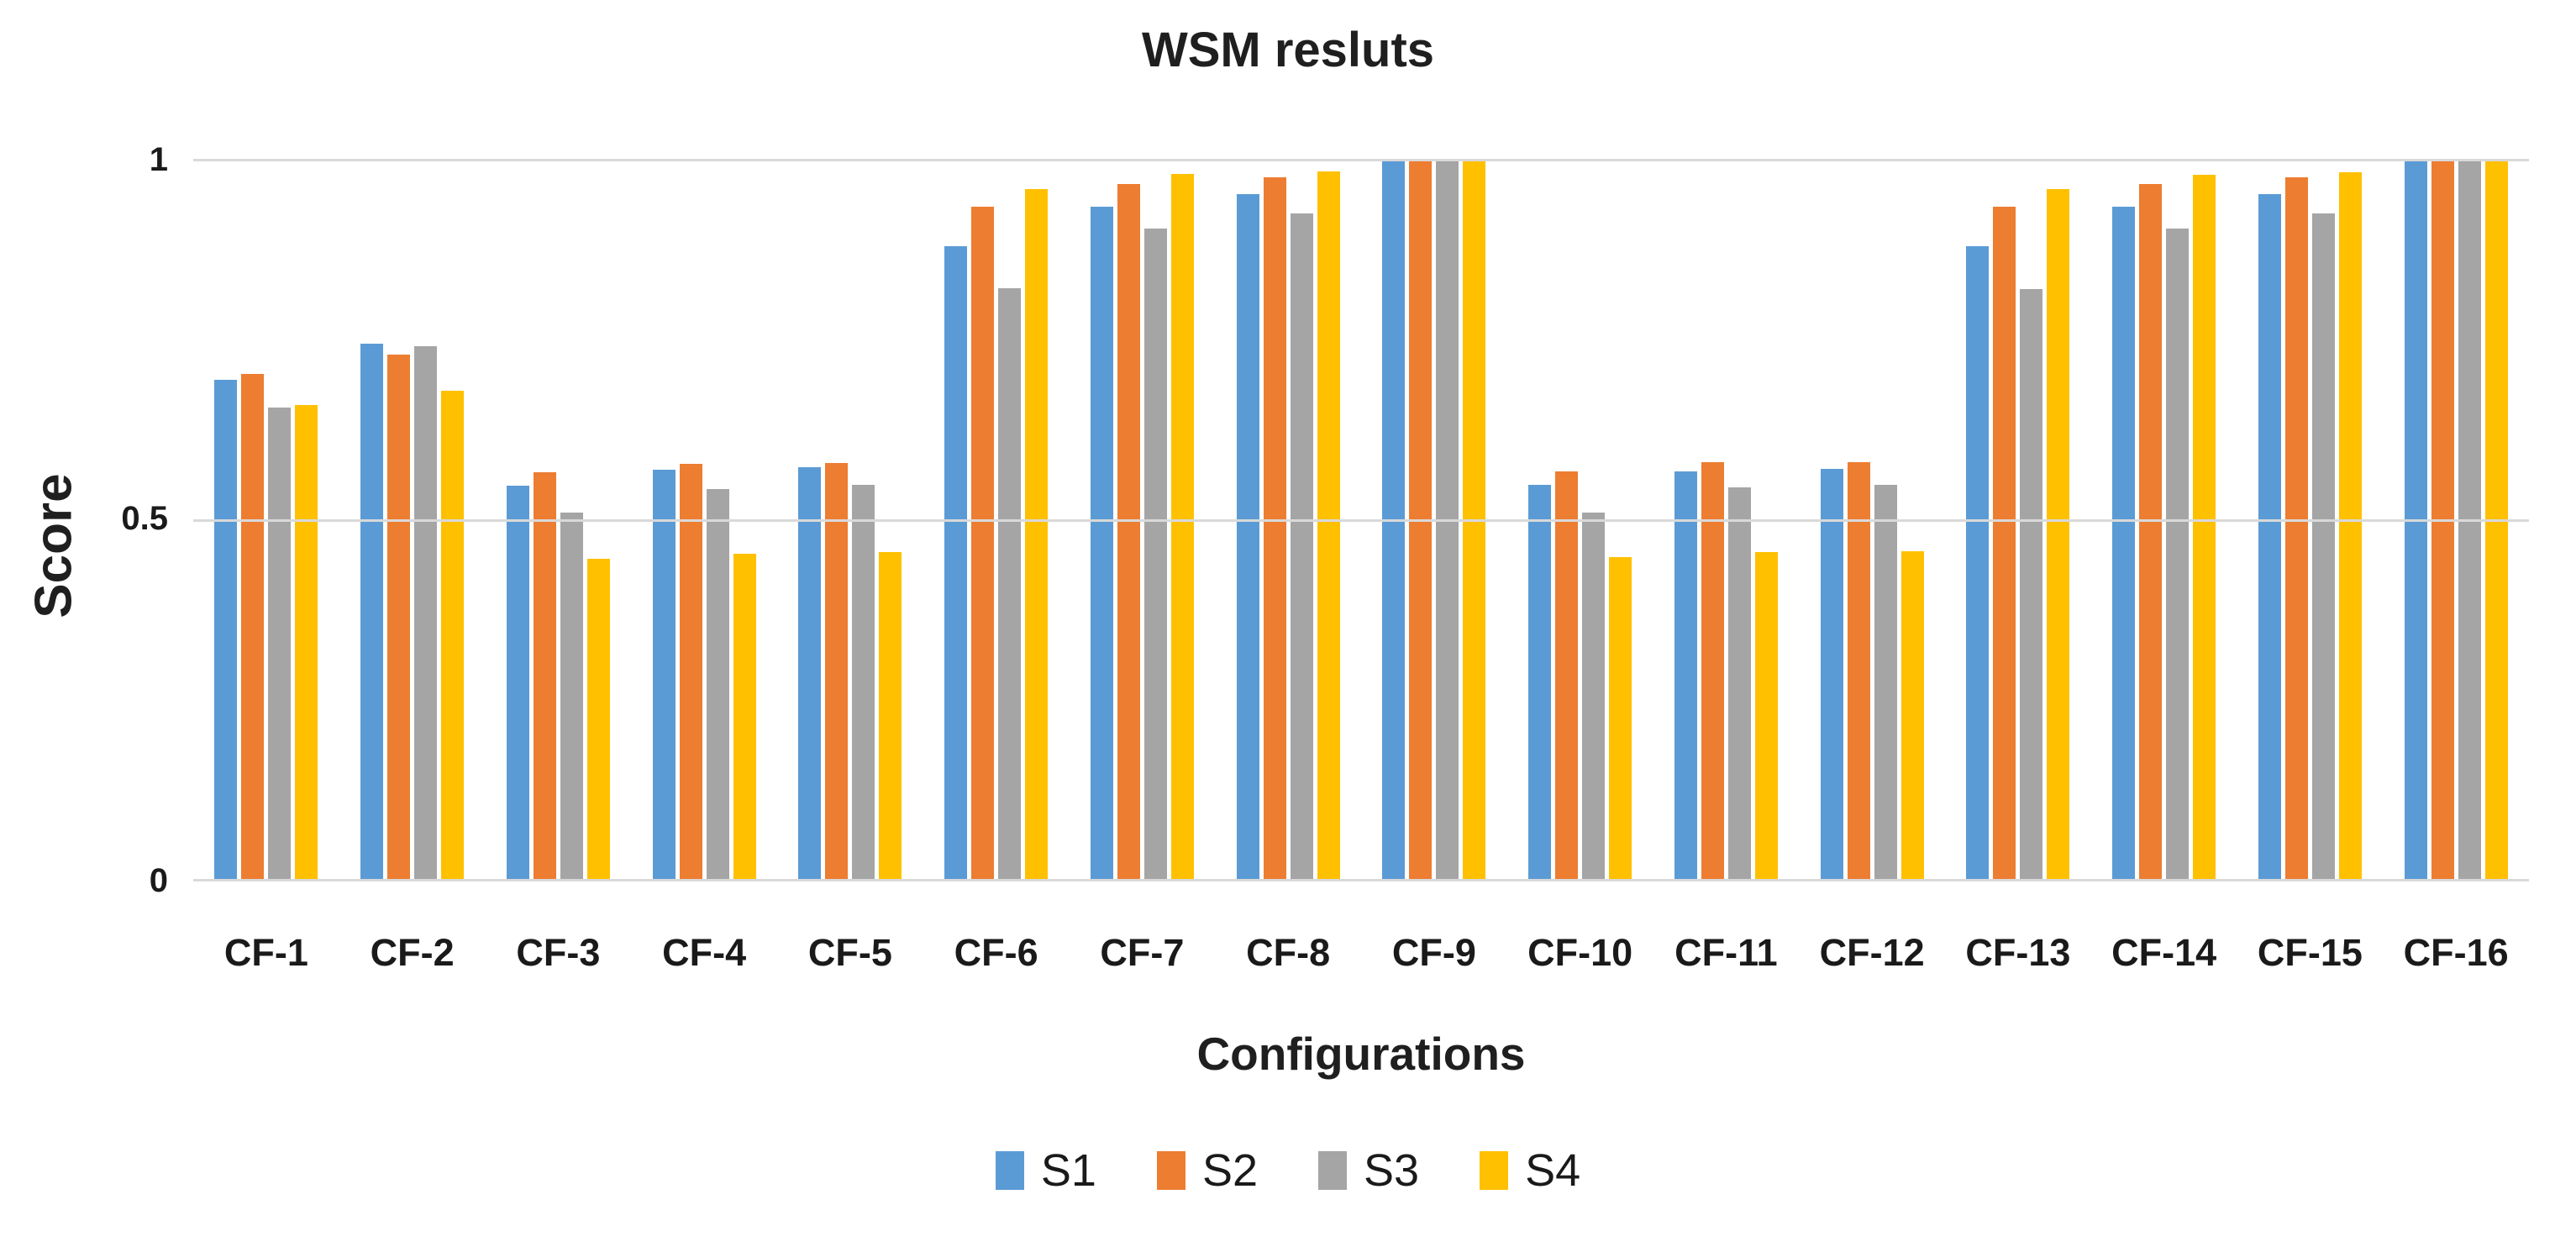 The image size is (2576, 1247). What do you see at coordinates (1182, 527) in the screenshot?
I see `bar-CF-7-S4` at bounding box center [1182, 527].